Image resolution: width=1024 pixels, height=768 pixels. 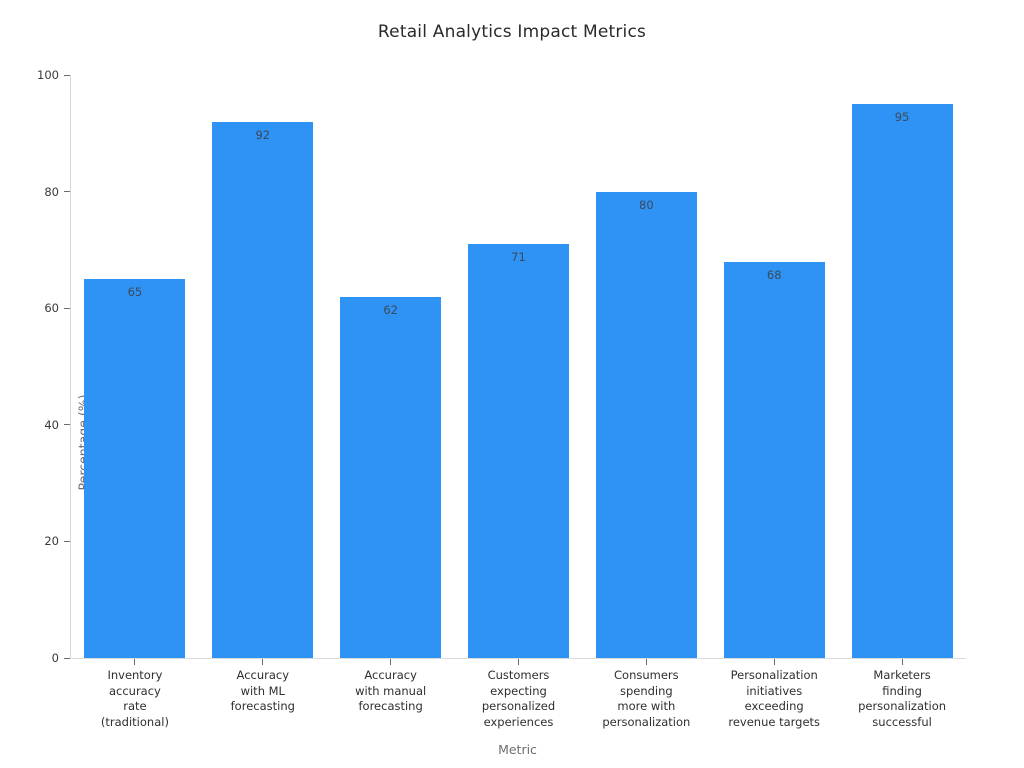 What do you see at coordinates (390, 309) in the screenshot?
I see `bar-value-label: 62` at bounding box center [390, 309].